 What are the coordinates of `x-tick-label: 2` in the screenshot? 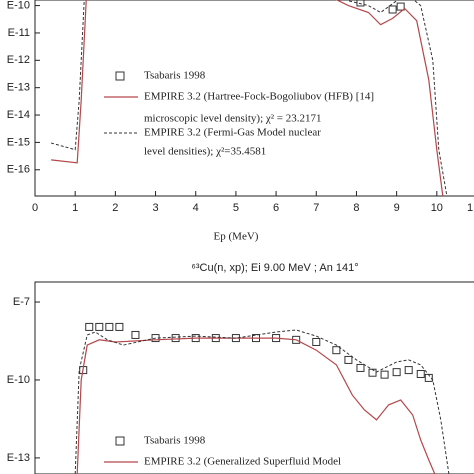 It's located at (115, 208).